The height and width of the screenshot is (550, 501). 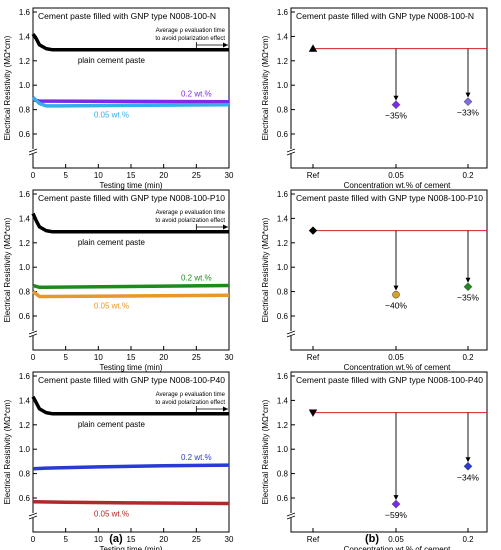 What do you see at coordinates (196, 457) in the screenshot?
I see `series-label: 0.2 wt.%` at bounding box center [196, 457].